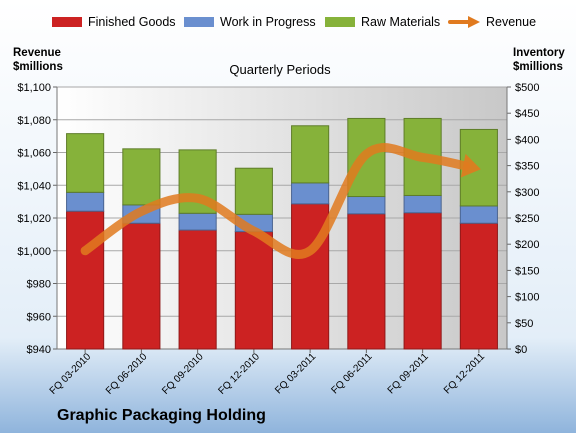  What do you see at coordinates (253, 191) in the screenshot?
I see `bar-segment-raw-materials: FQ 12-2010 Raw Materials: 88` at bounding box center [253, 191].